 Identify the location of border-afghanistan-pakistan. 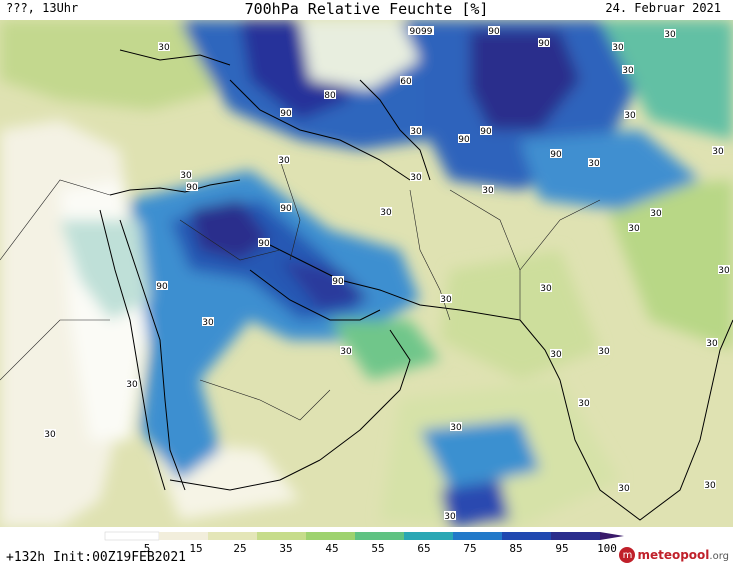
(485, 254).